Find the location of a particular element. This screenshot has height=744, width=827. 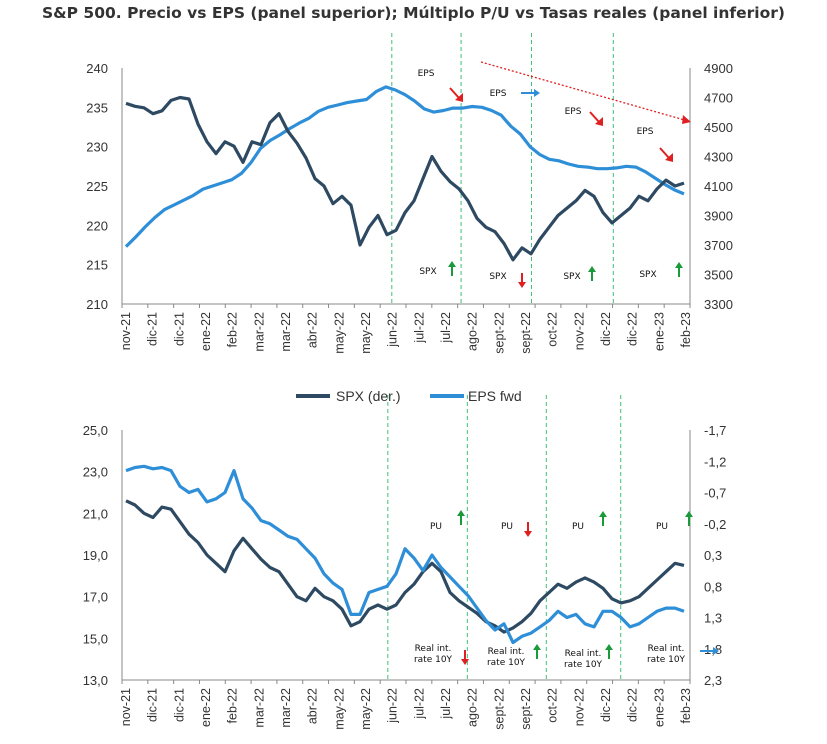

left-axis-tick: 13,0 is located at coordinates (95, 680).